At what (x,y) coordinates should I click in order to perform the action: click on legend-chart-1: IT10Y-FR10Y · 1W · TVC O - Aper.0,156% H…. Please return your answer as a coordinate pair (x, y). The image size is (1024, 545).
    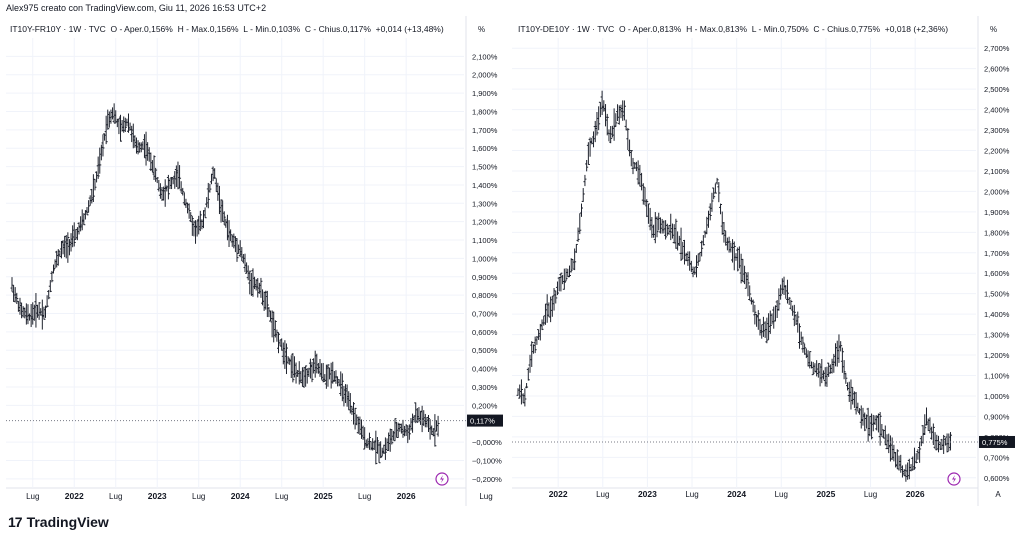
    Looking at the image, I should click on (227, 29).